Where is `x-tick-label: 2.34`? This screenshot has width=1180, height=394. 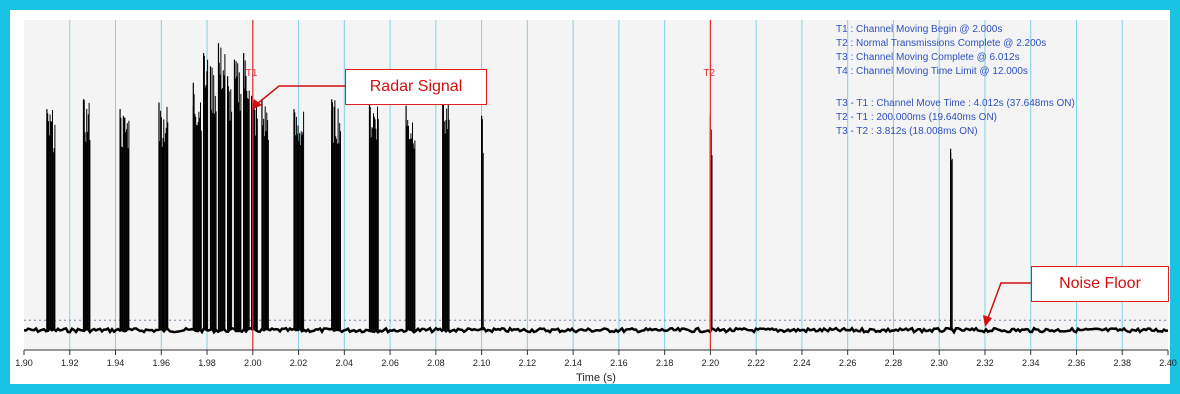 x-tick-label: 2.34 is located at coordinates (1031, 363).